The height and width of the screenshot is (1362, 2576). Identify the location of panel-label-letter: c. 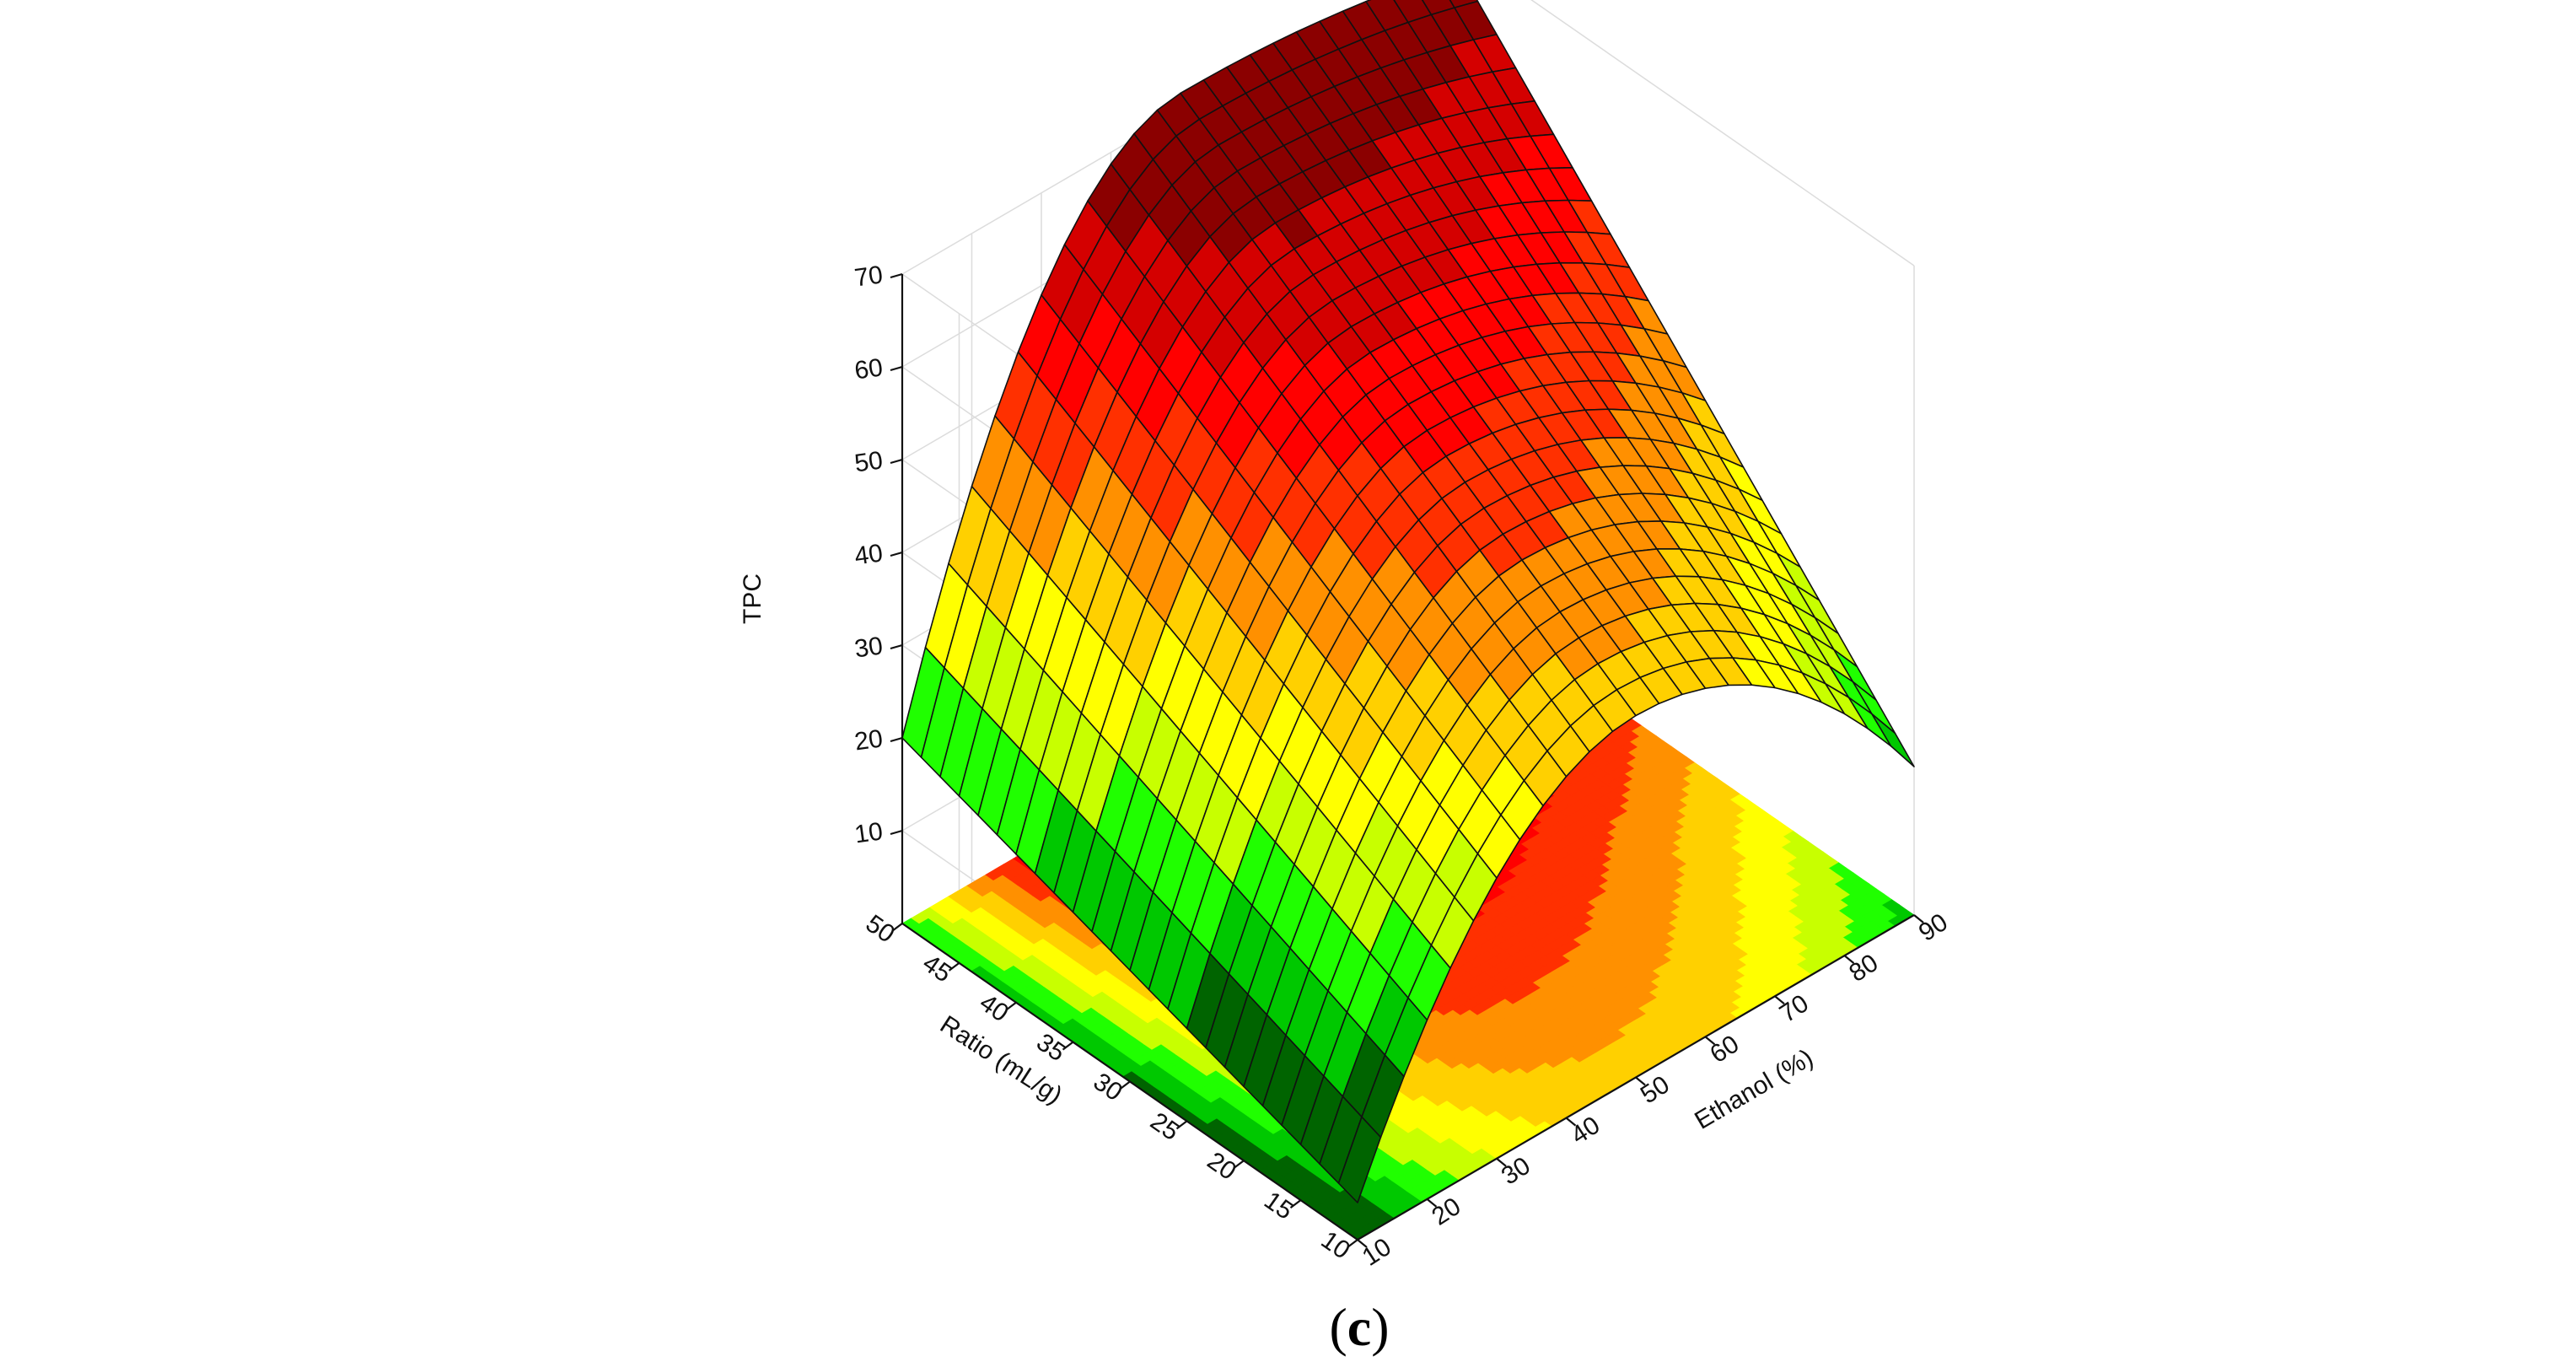
(1359, 1327).